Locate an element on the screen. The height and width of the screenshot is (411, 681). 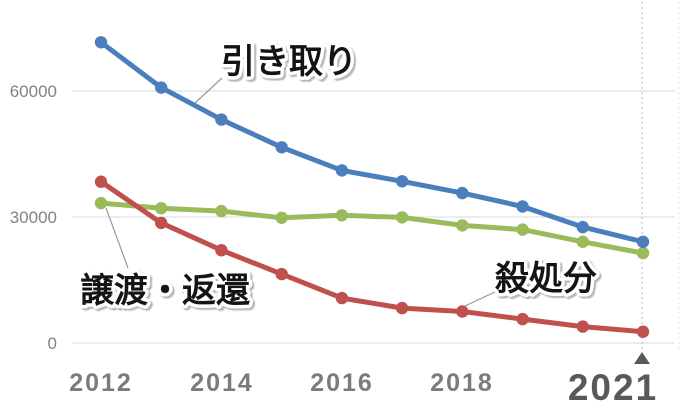
x-tick-label: 2018 is located at coordinates (462, 383).